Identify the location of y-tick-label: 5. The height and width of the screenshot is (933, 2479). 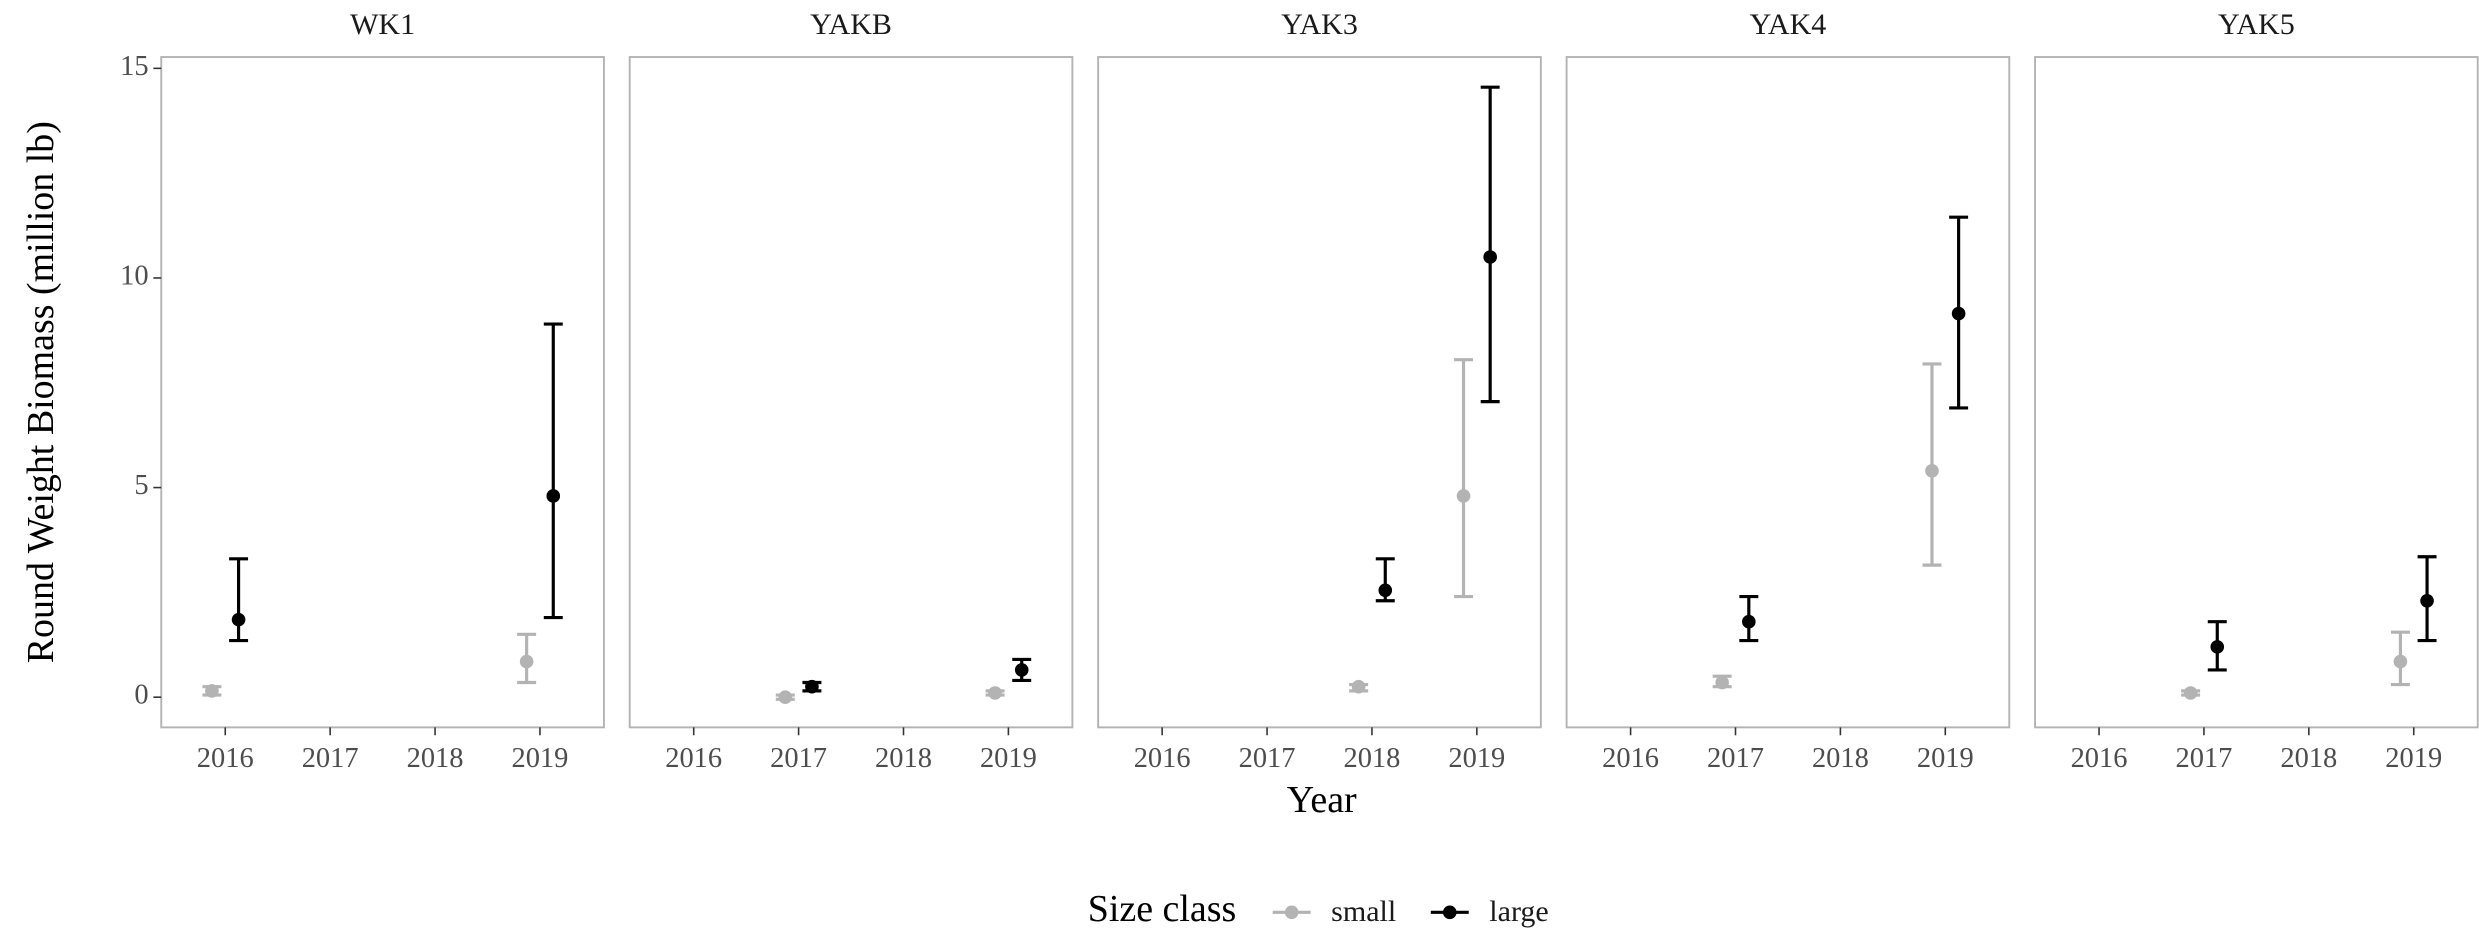
(141, 485).